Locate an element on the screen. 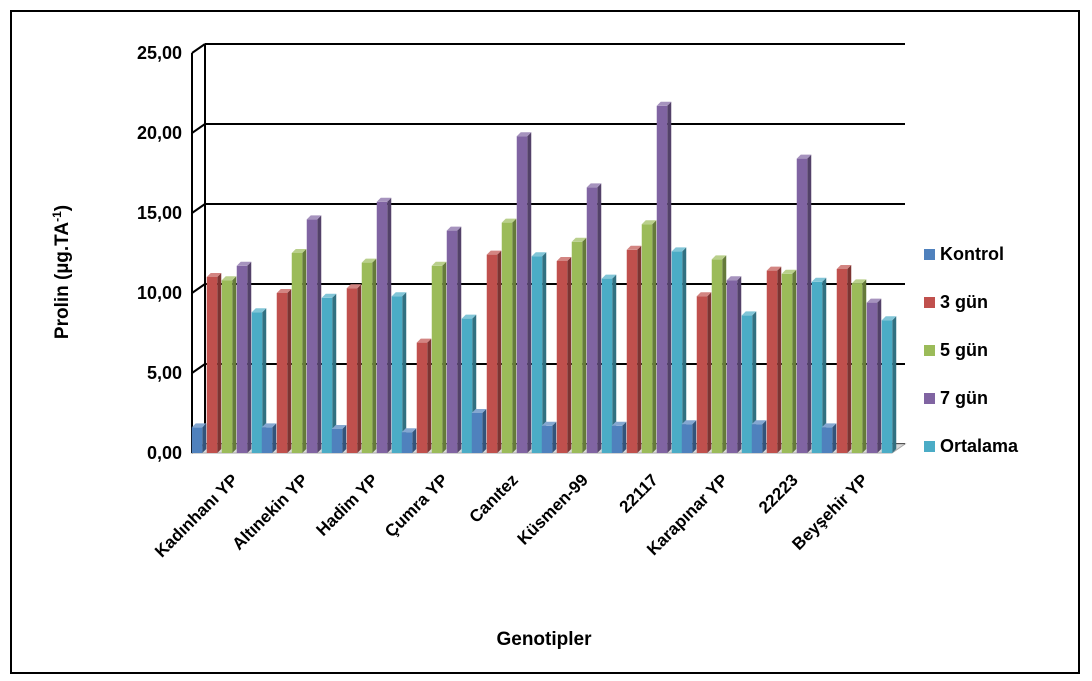  legend-item: Kontrol is located at coordinates (964, 254).